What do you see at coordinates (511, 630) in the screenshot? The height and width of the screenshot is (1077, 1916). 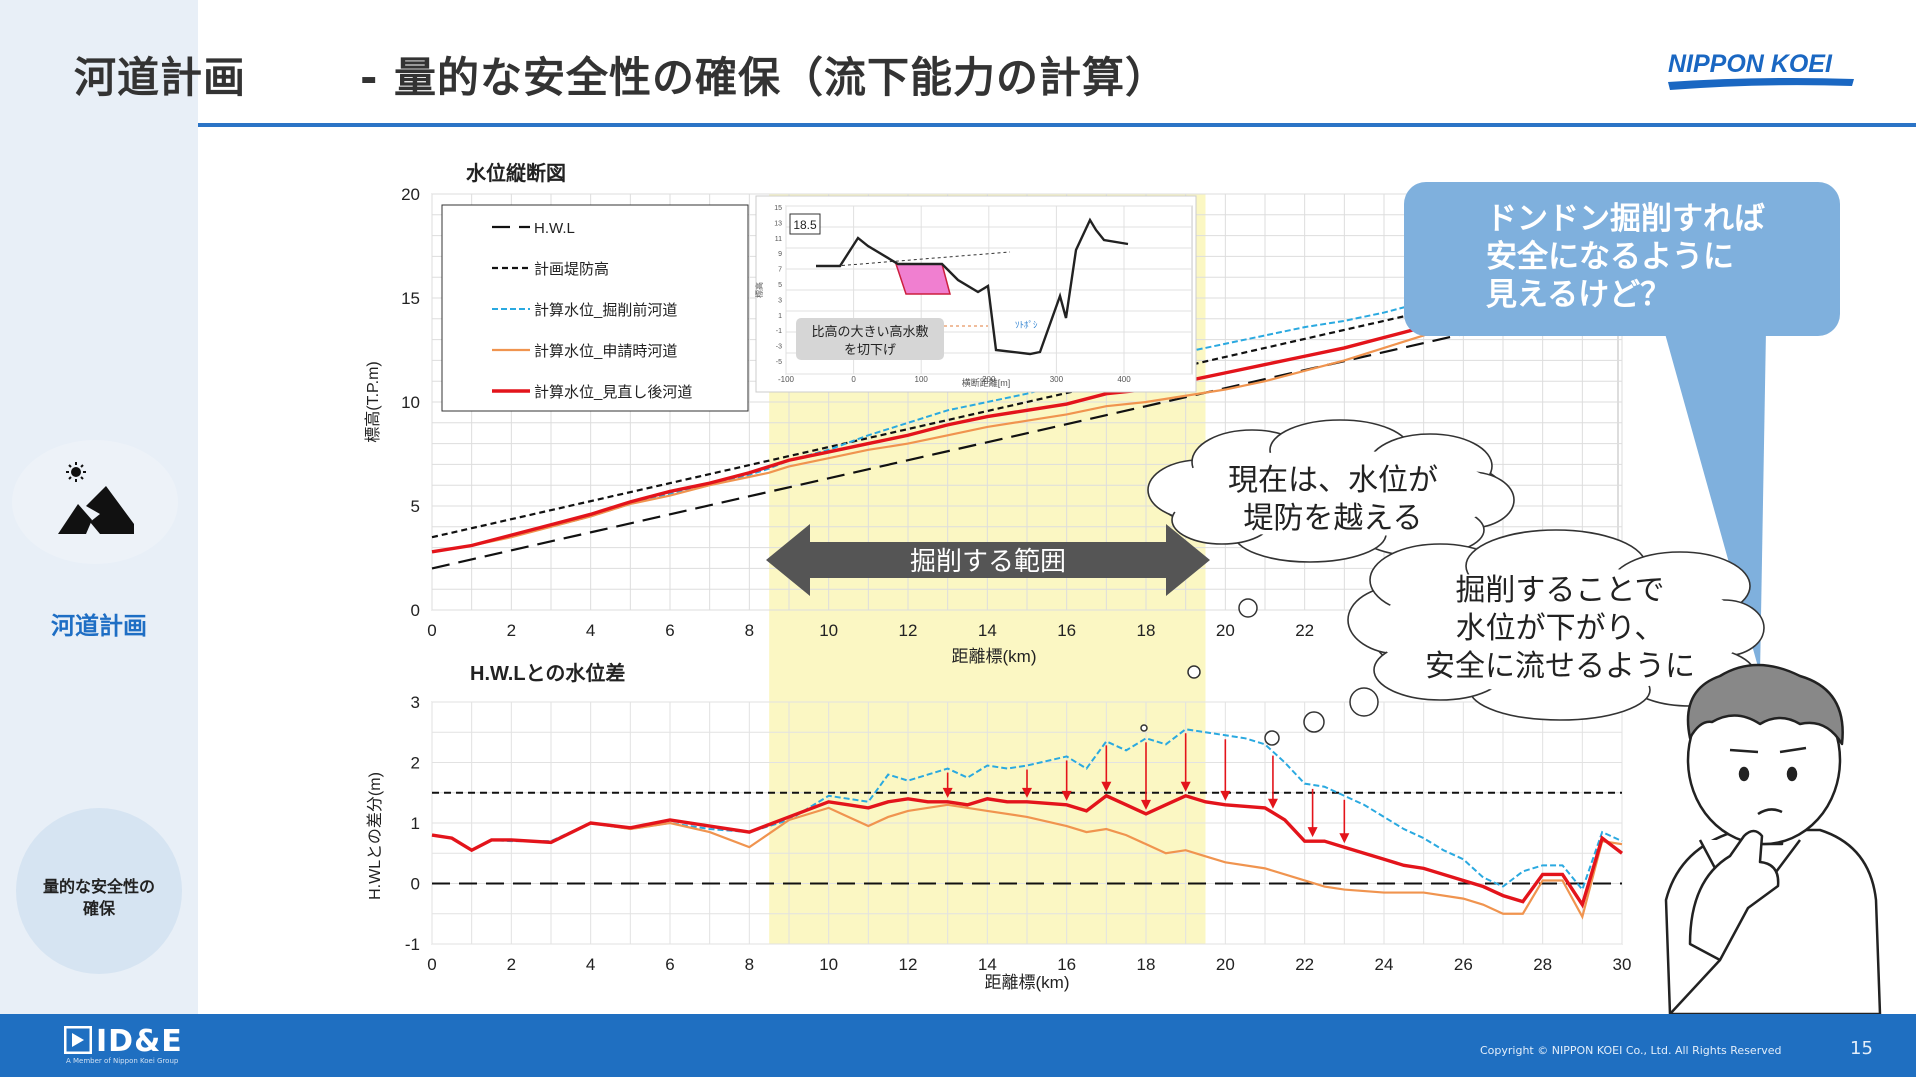 I see `chart1-xtick-label: 2` at bounding box center [511, 630].